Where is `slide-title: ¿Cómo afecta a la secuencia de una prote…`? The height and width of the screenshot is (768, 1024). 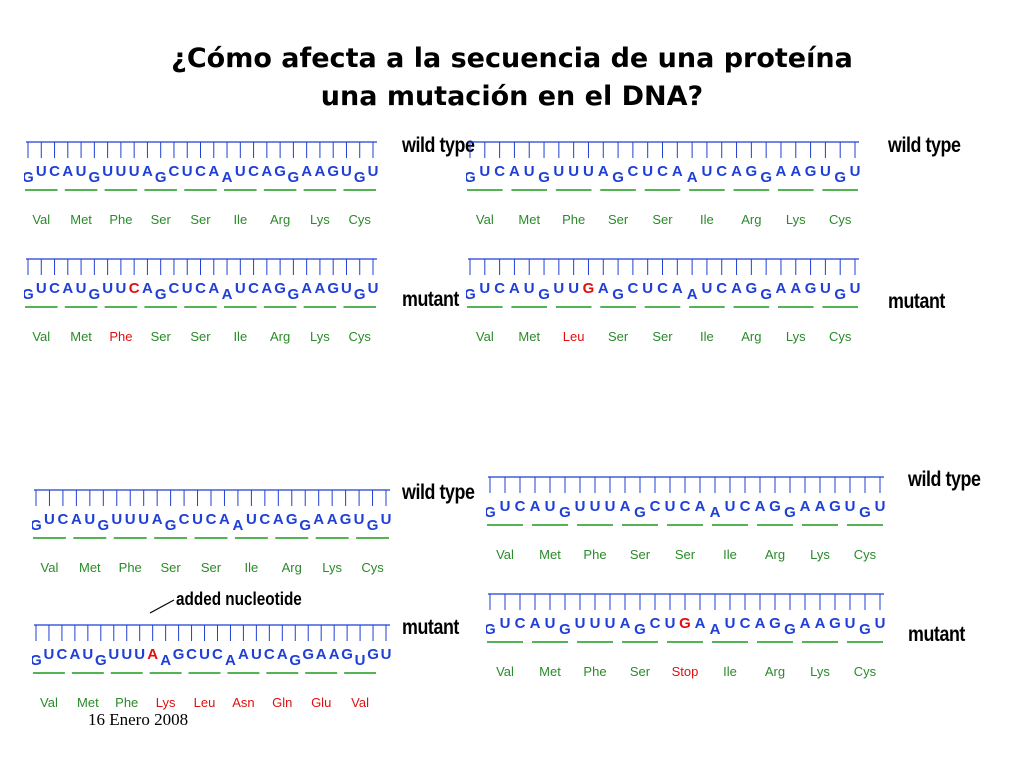 slide-title: ¿Cómo afecta a la secuencia de una prote… is located at coordinates (512, 78).